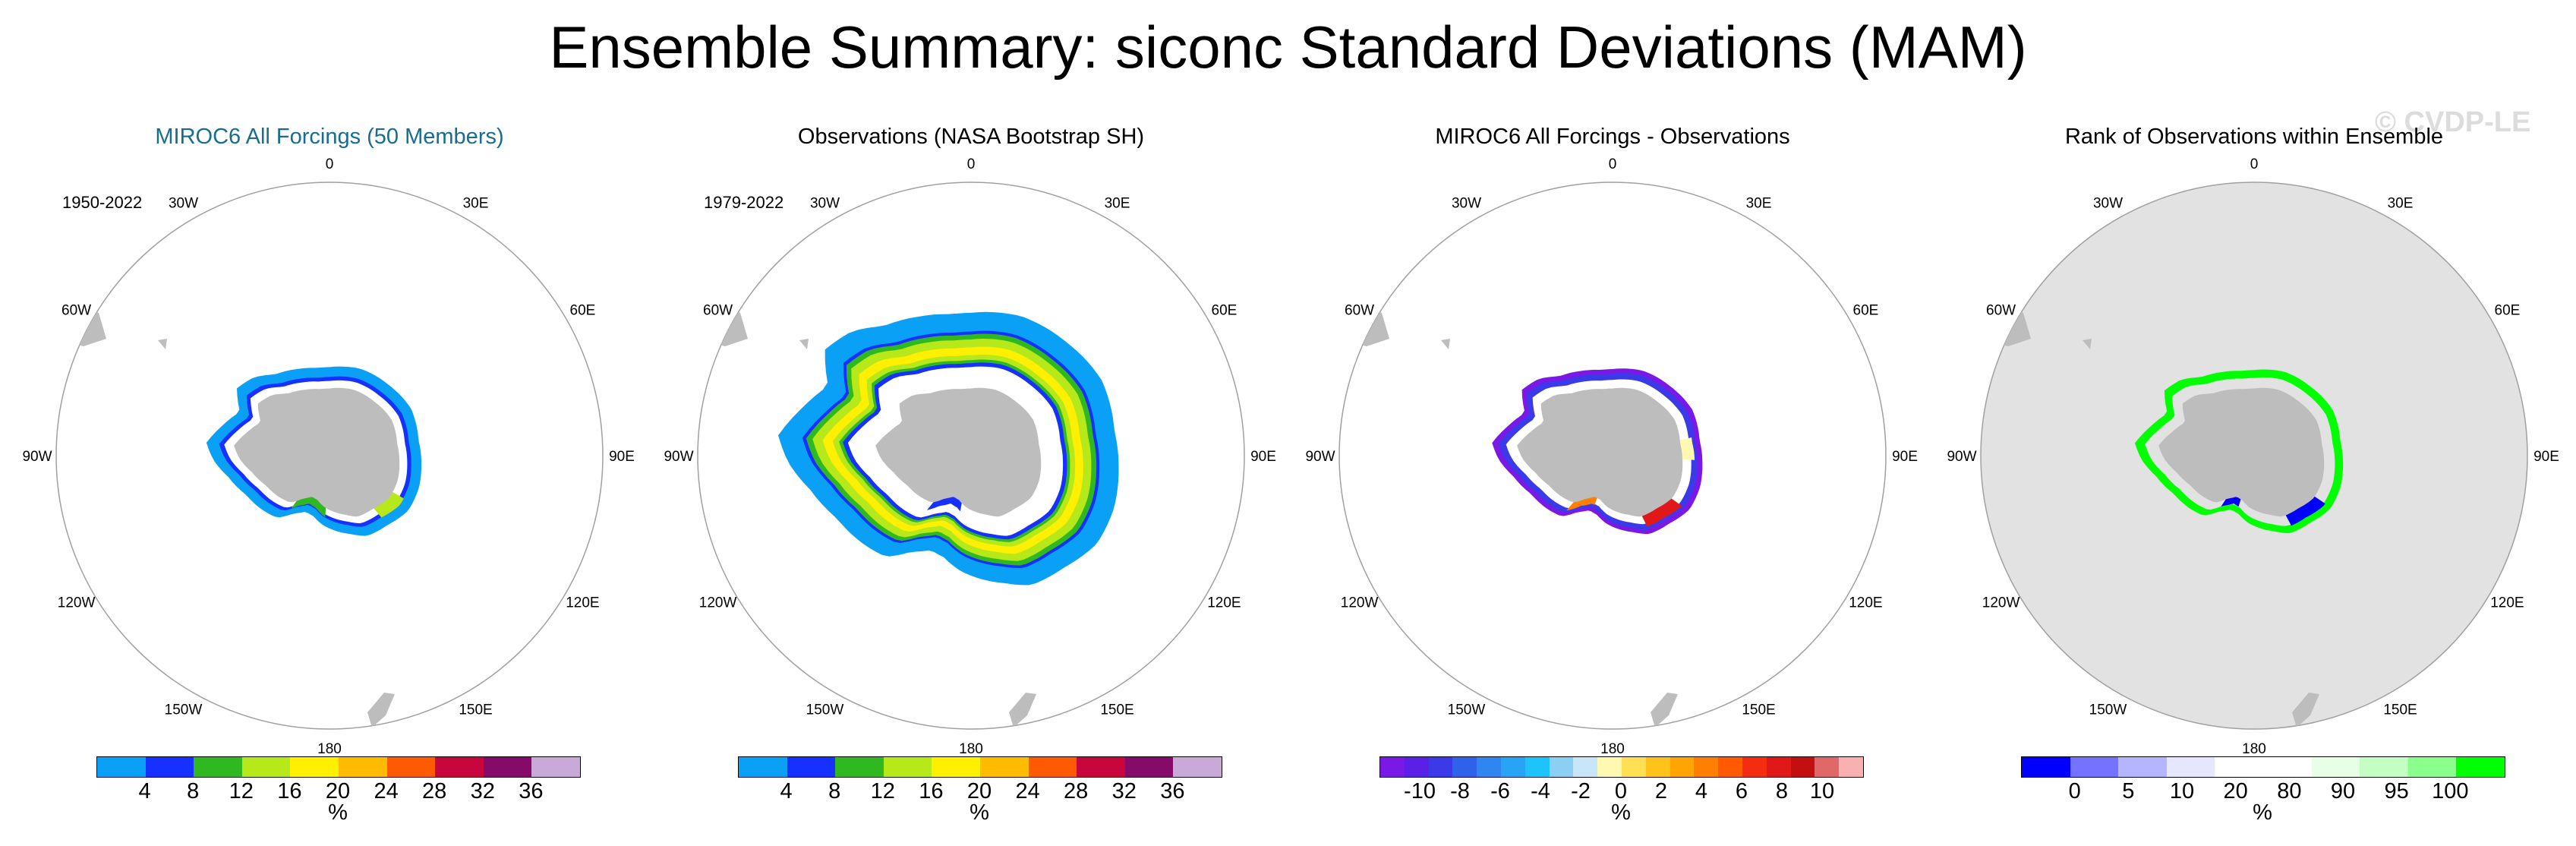 The height and width of the screenshot is (846, 2576). Describe the element at coordinates (744, 202) in the screenshot. I see `panel-years: 1979-2022` at that location.